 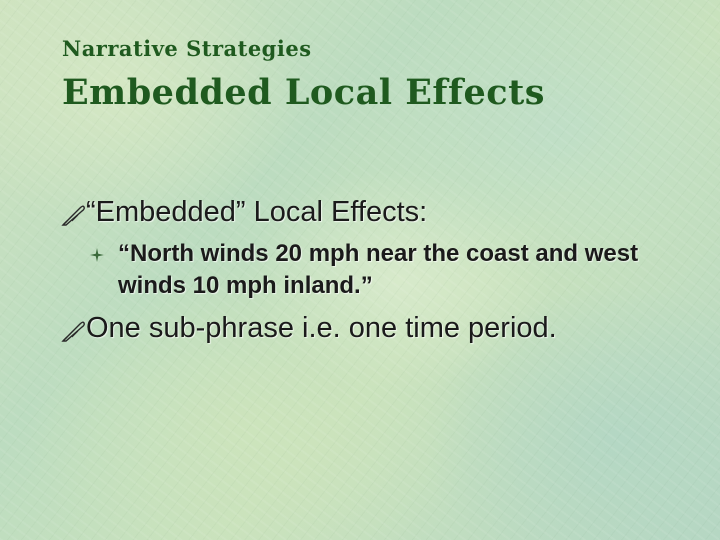 What do you see at coordinates (303, 92) in the screenshot?
I see `slide-title: Embedded Local Effects` at bounding box center [303, 92].